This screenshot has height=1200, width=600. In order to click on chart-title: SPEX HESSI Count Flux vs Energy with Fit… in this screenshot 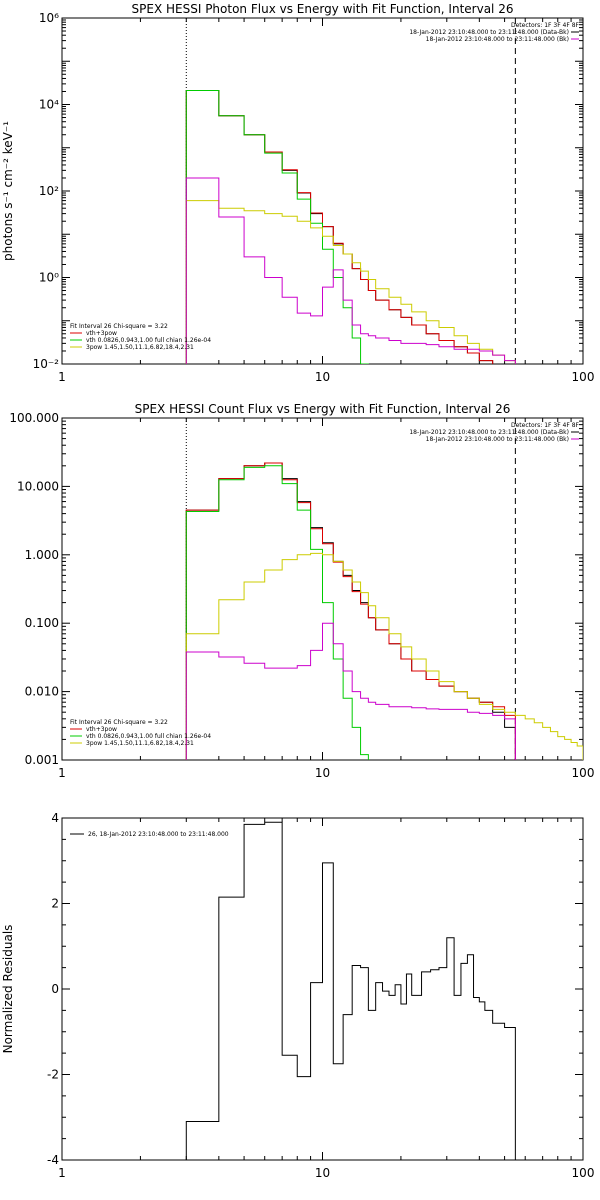, I will do `click(323, 409)`.